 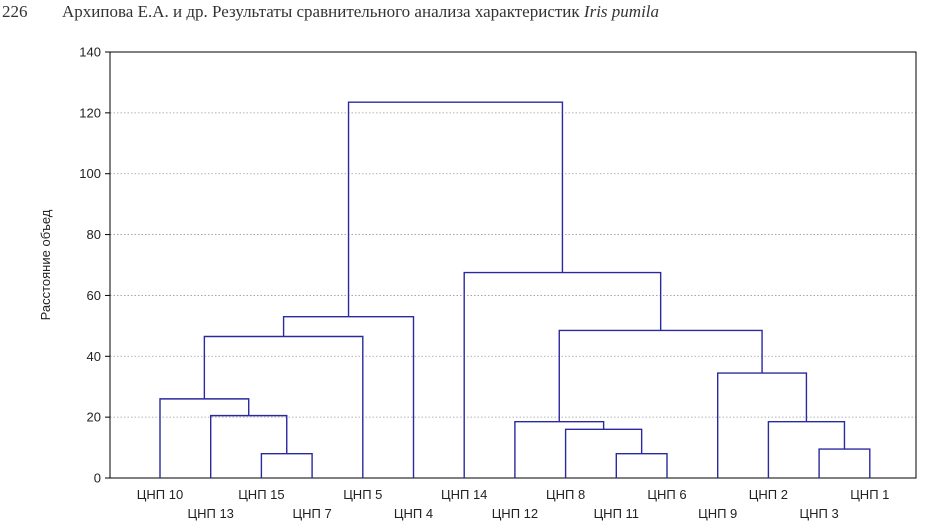 What do you see at coordinates (94, 356) in the screenshot?
I see `y-tick-label: 40` at bounding box center [94, 356].